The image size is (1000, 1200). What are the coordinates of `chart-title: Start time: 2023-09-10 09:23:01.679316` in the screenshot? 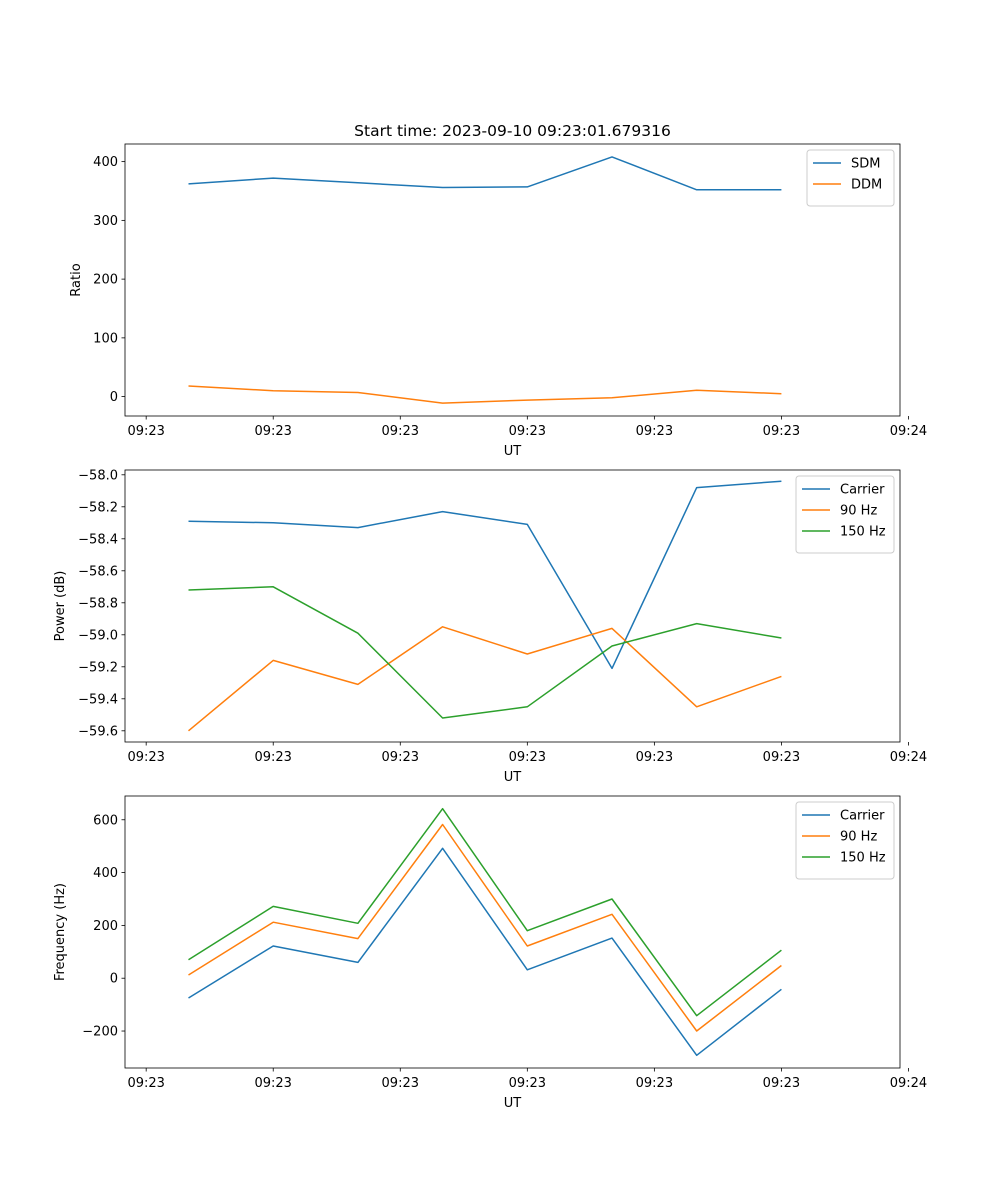 It's located at (512, 131).